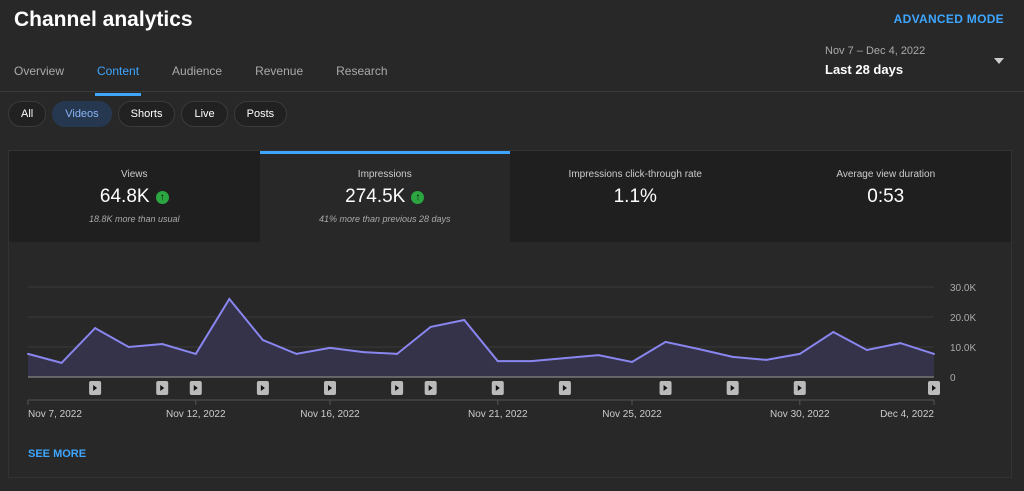 The height and width of the screenshot is (491, 1024). Describe the element at coordinates (875, 61) in the screenshot. I see `date-range-picker: Nov 7 – Dec 4, 2022 Last 28 days` at that location.